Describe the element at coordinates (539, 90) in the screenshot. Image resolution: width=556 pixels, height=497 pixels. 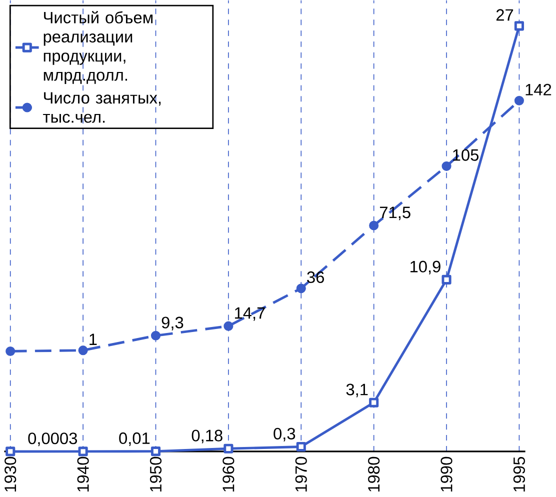
I see `data-label: 142` at that location.